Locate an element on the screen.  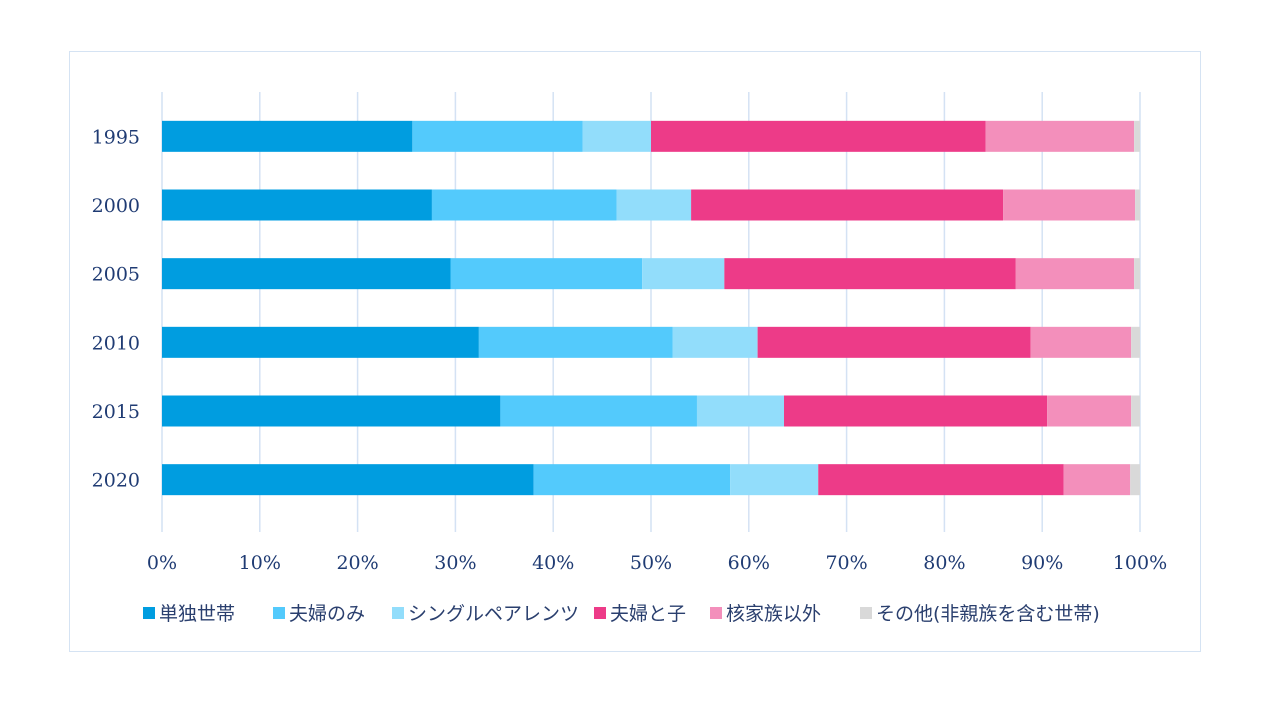
y-category-label: 2000 is located at coordinates (116, 206).